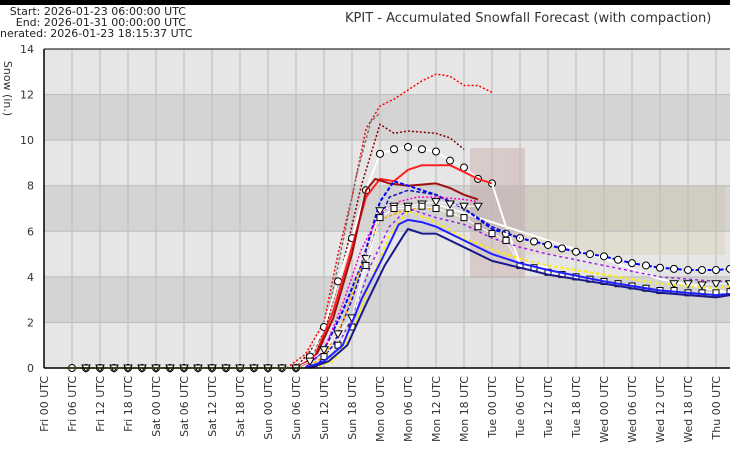 The width and height of the screenshot is (730, 451). What do you see at coordinates (27, 140) in the screenshot?
I see `y-tick-label: 10` at bounding box center [27, 140].